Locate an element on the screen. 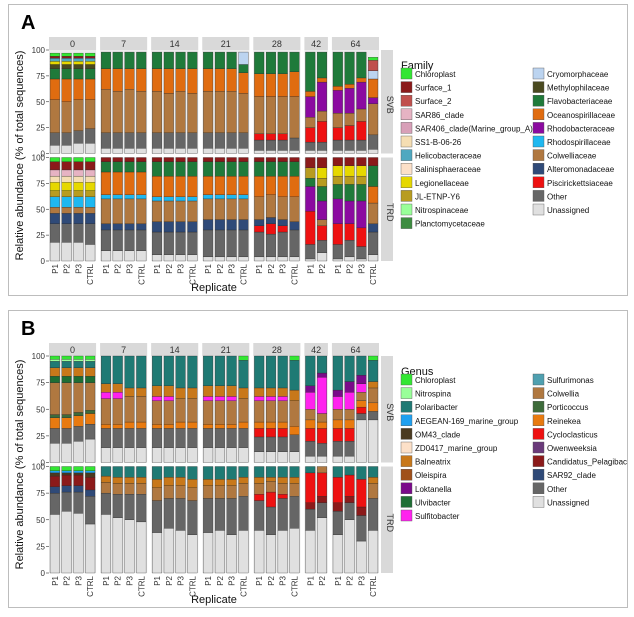  legend-label: Loktanella is located at coordinates (433, 489).